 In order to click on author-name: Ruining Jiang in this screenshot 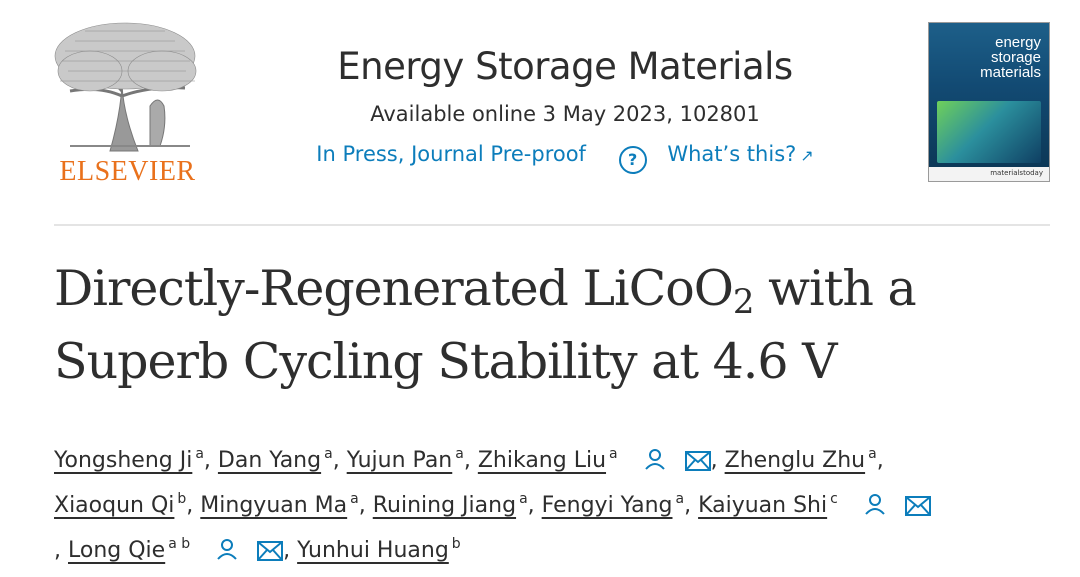, I will do `click(444, 505)`.